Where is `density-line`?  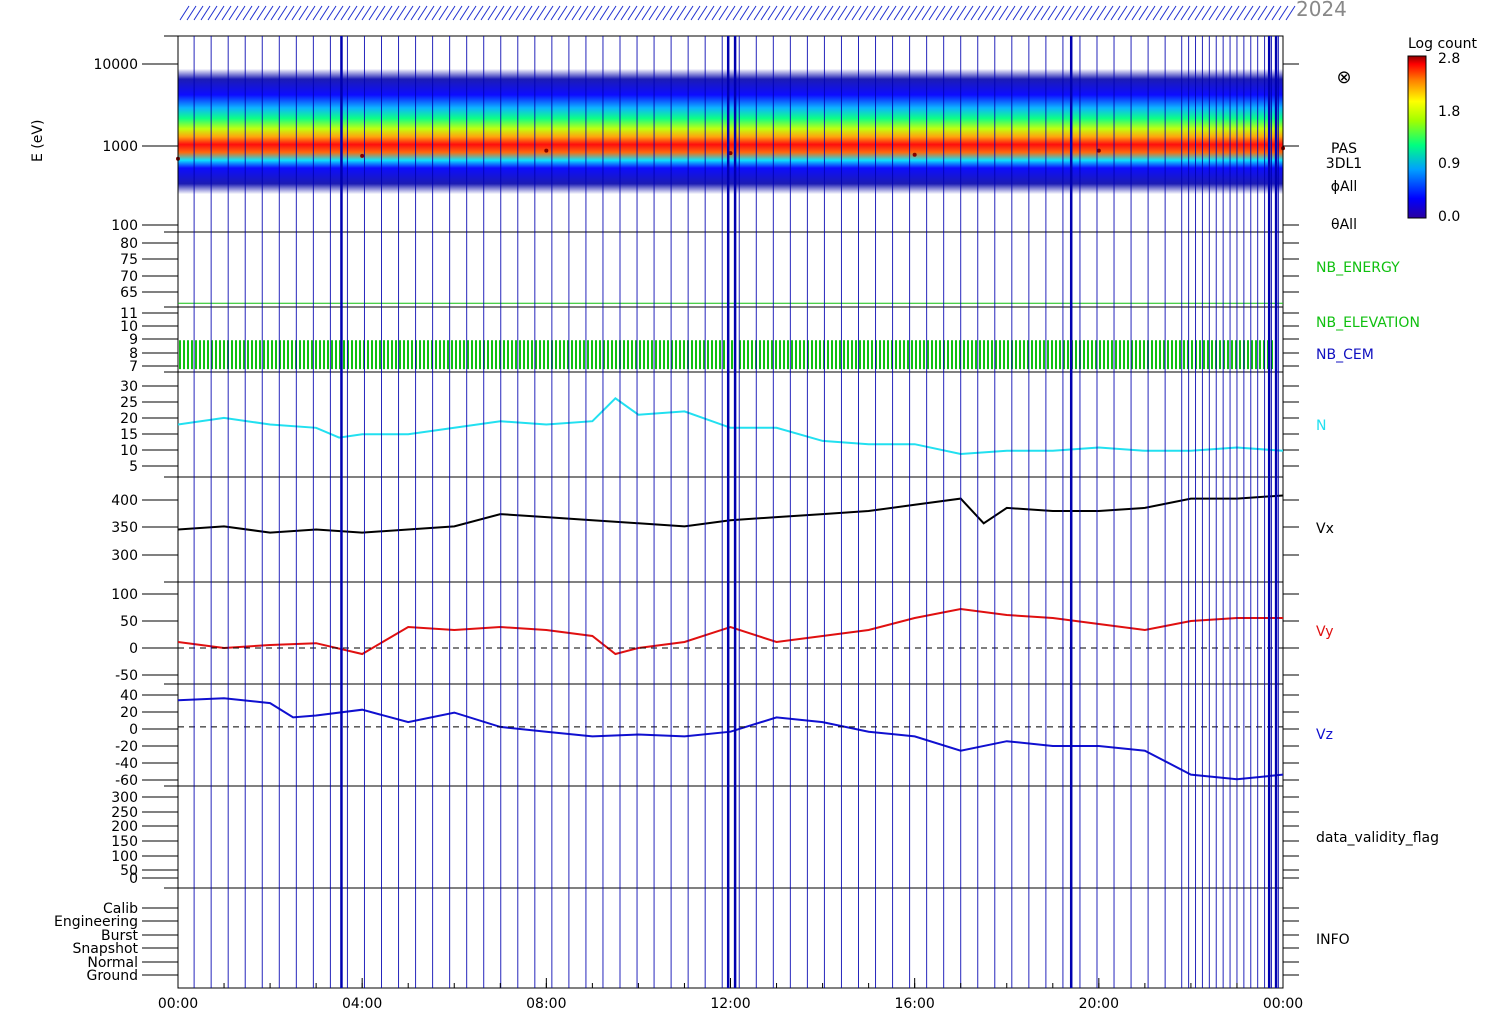
density-line is located at coordinates (730, 426).